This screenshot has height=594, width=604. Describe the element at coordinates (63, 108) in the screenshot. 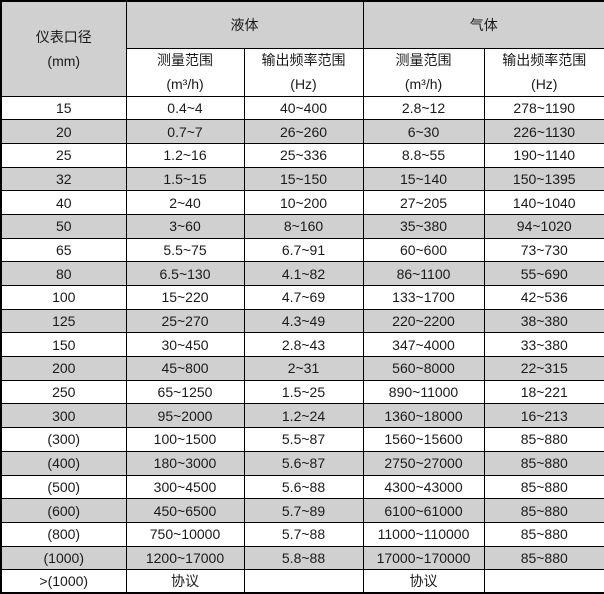

I see `cell-diameter: 15` at that location.